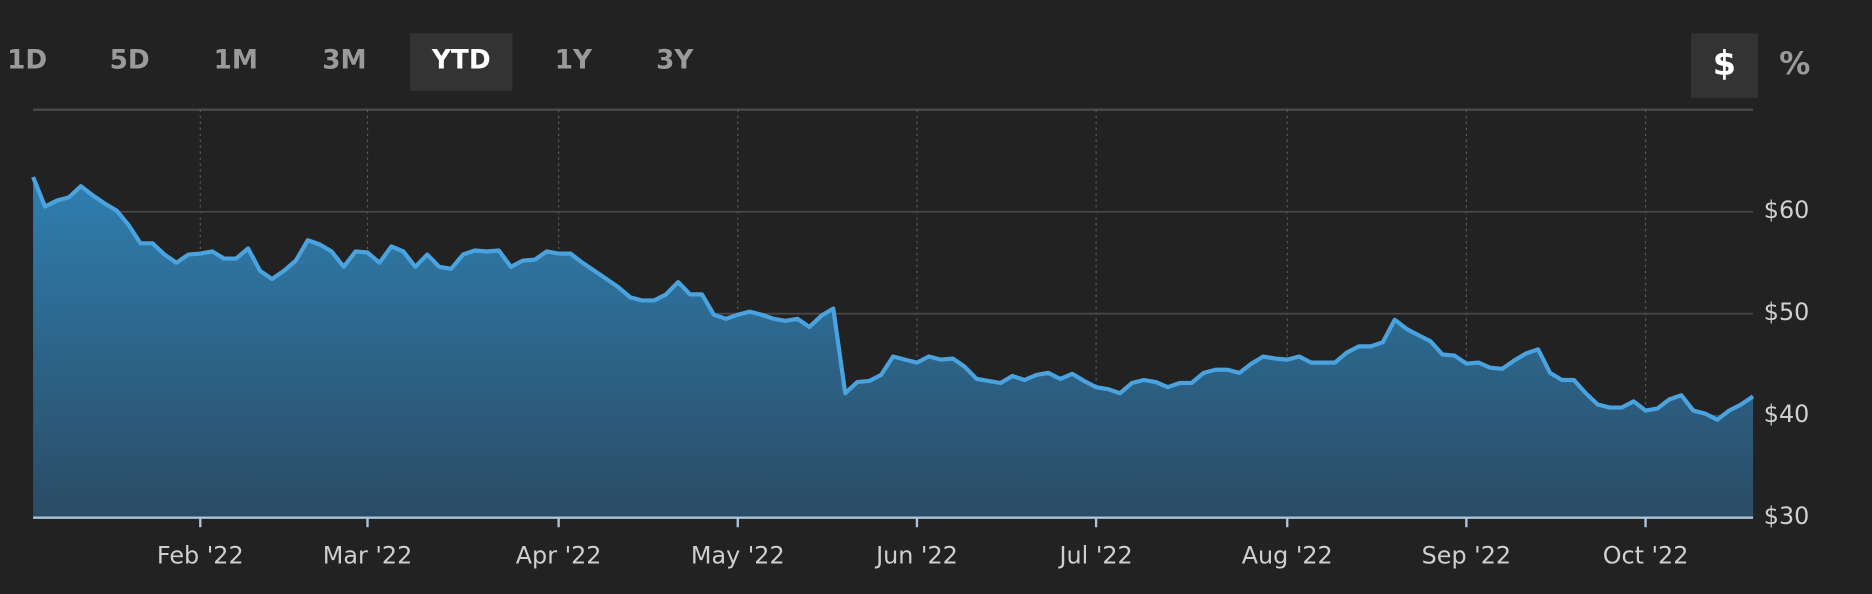  I want to click on range-button: 3Y, so click(675, 60).